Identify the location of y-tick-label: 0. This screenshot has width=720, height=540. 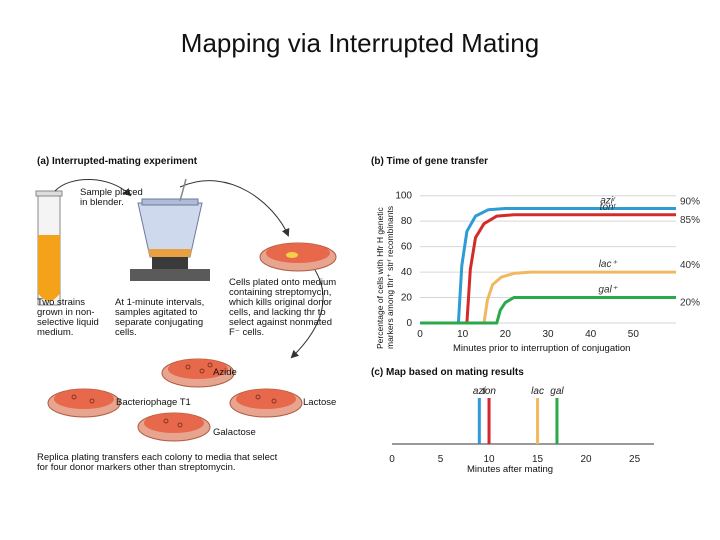
(409, 323).